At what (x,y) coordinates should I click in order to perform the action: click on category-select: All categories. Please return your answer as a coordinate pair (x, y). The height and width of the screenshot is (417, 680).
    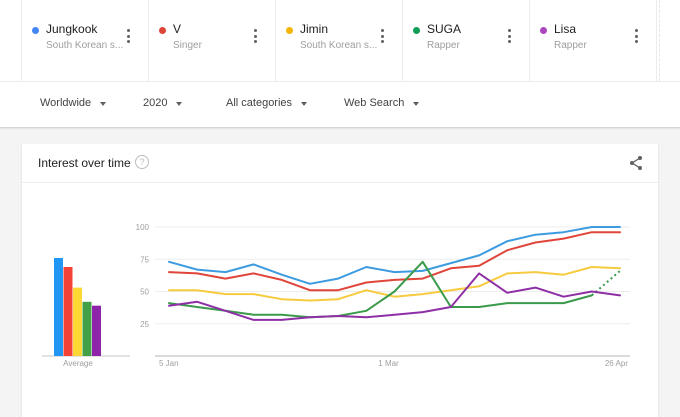
    Looking at the image, I should click on (267, 103).